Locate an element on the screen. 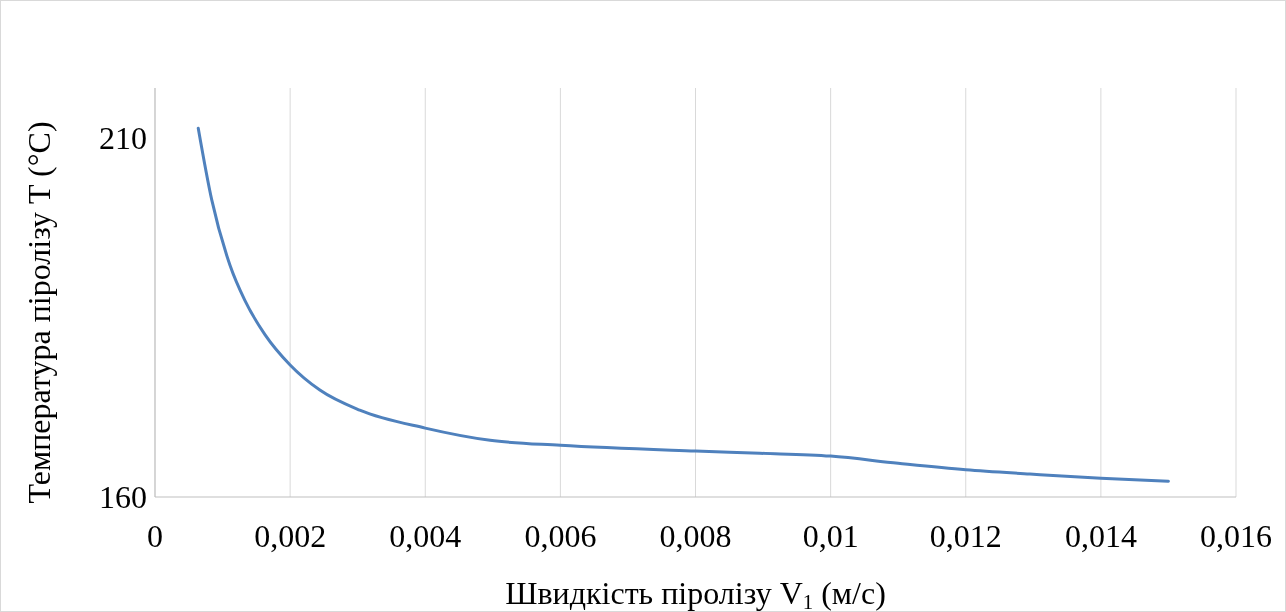 The height and width of the screenshot is (612, 1286). y-axis-title: Температура піролізу T (°C) is located at coordinates (39, 312).